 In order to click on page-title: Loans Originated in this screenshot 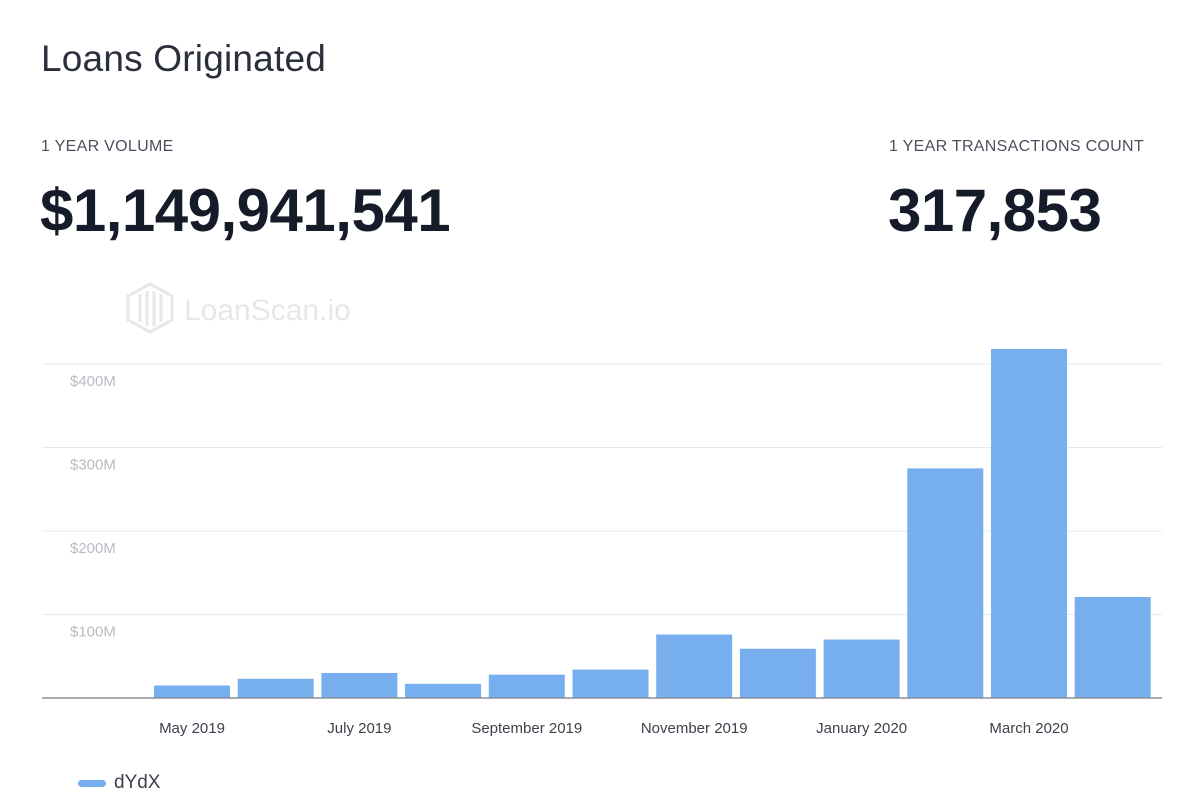, I will do `click(183, 58)`.